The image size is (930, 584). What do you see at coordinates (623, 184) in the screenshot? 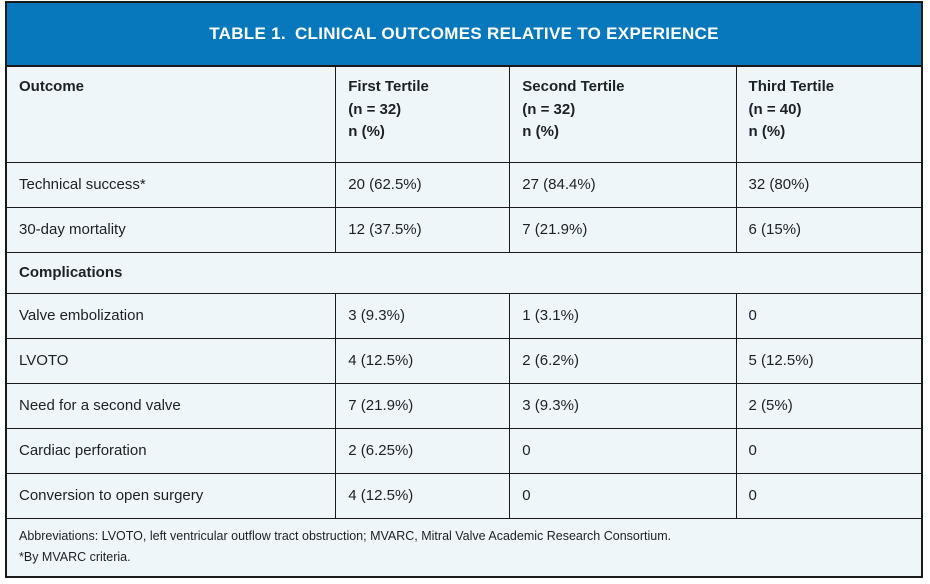
I see `cell-second-tertile: 27 (84.4%)` at bounding box center [623, 184].